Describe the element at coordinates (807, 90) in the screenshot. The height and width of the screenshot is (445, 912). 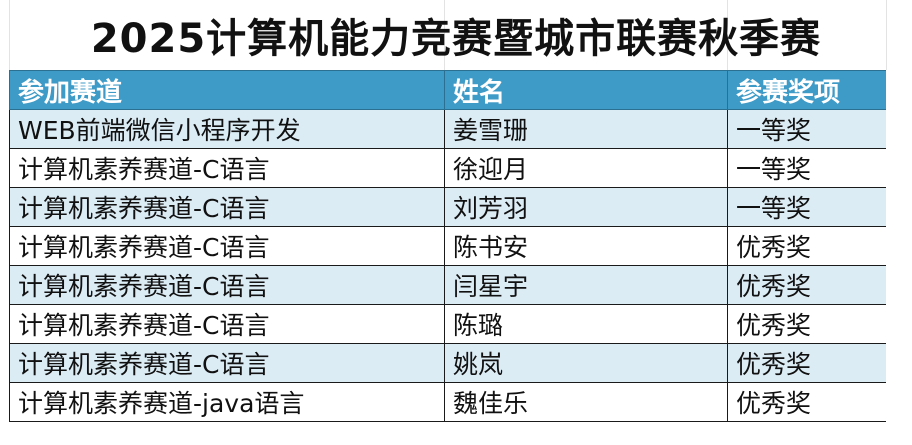
I see `header-cell-award: 参赛奖项` at that location.